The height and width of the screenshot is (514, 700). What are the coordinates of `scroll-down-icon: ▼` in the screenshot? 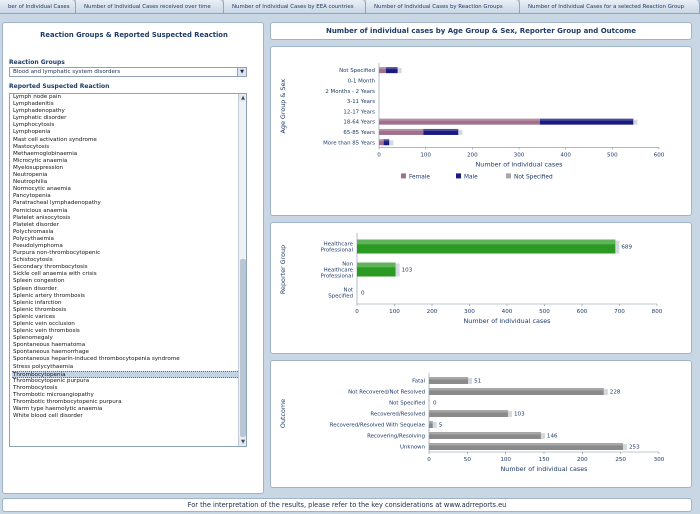 It's located at (242, 442).